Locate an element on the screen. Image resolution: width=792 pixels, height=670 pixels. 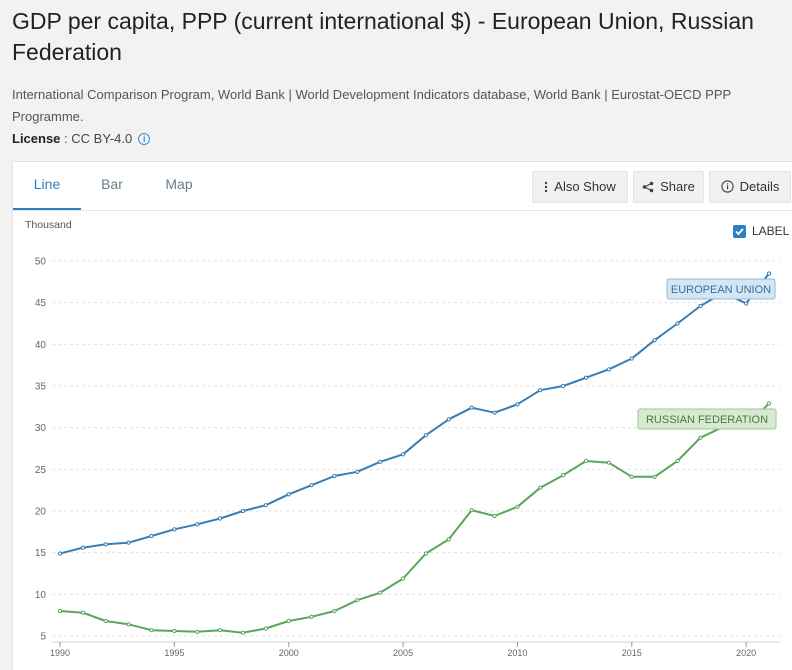
license-label: License is located at coordinates (36, 138).